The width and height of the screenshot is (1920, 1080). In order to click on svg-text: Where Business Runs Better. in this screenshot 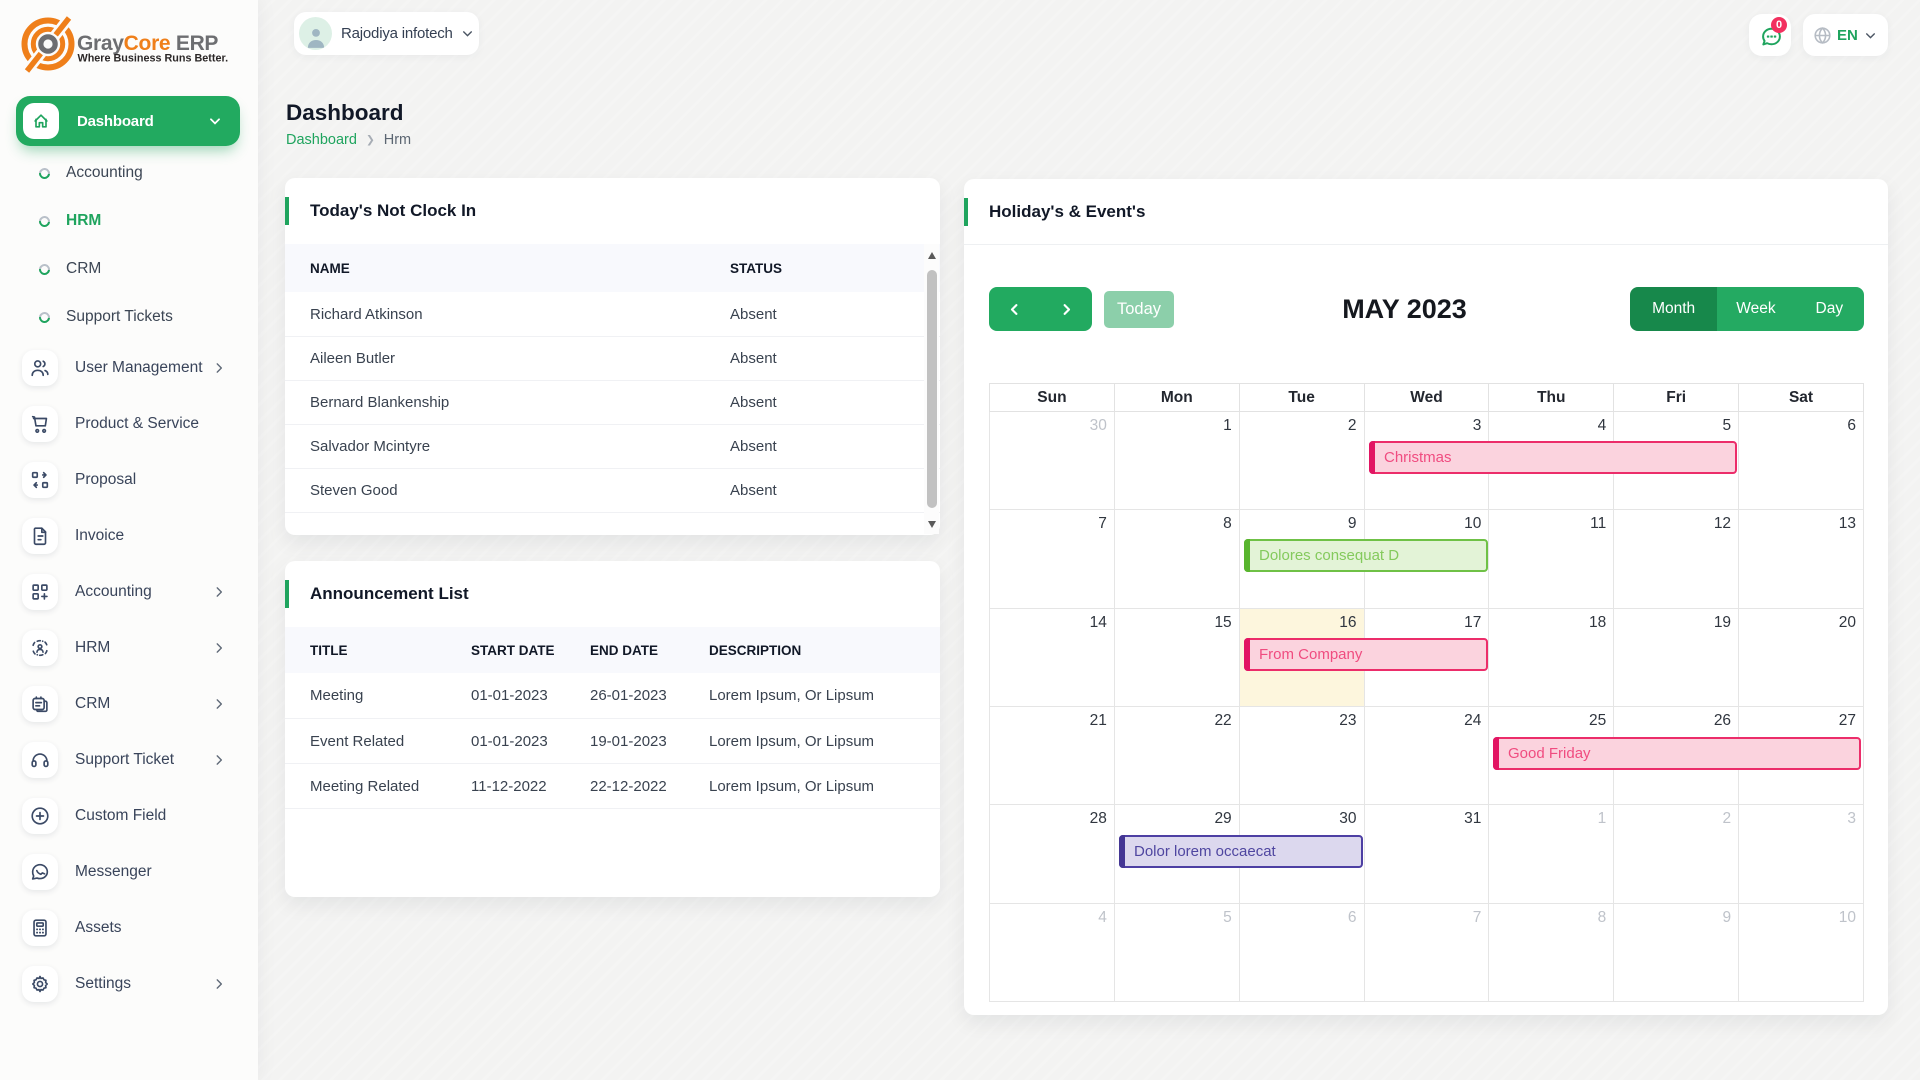, I will do `click(153, 59)`.